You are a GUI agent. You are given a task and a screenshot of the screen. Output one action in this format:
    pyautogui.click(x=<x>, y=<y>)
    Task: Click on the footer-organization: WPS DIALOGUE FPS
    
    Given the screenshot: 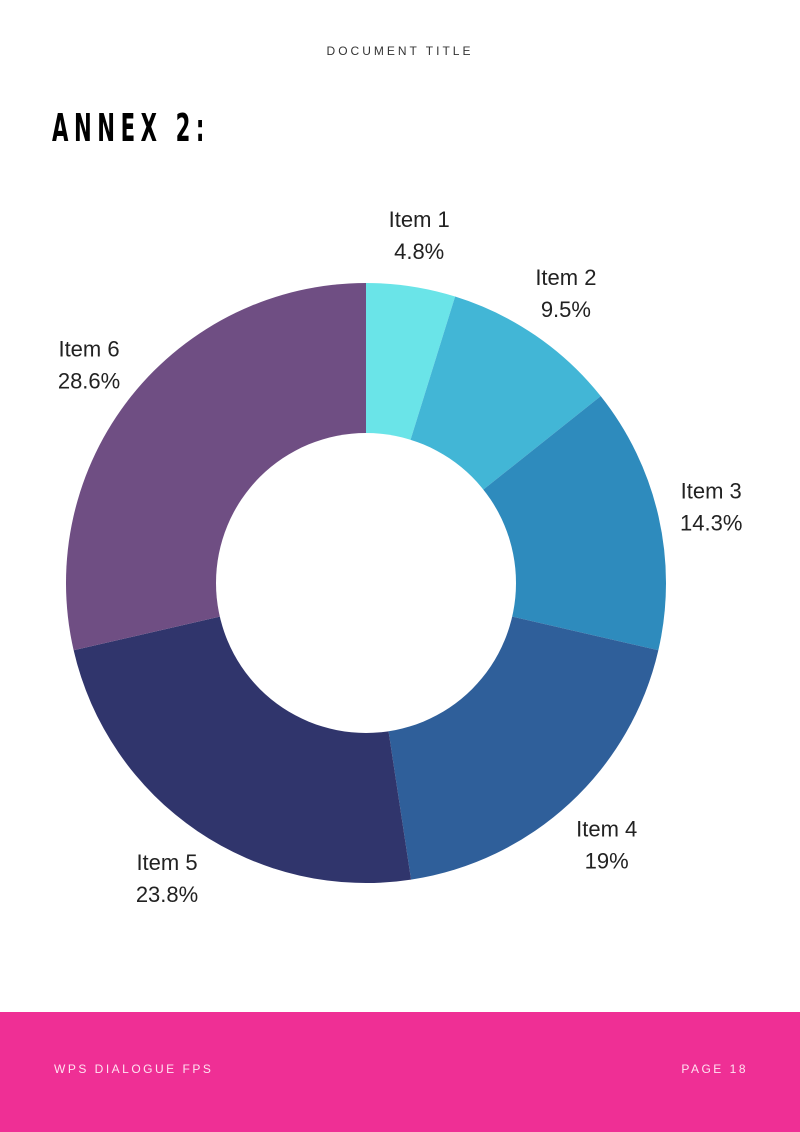 What is the action you would take?
    pyautogui.click(x=134, y=1069)
    